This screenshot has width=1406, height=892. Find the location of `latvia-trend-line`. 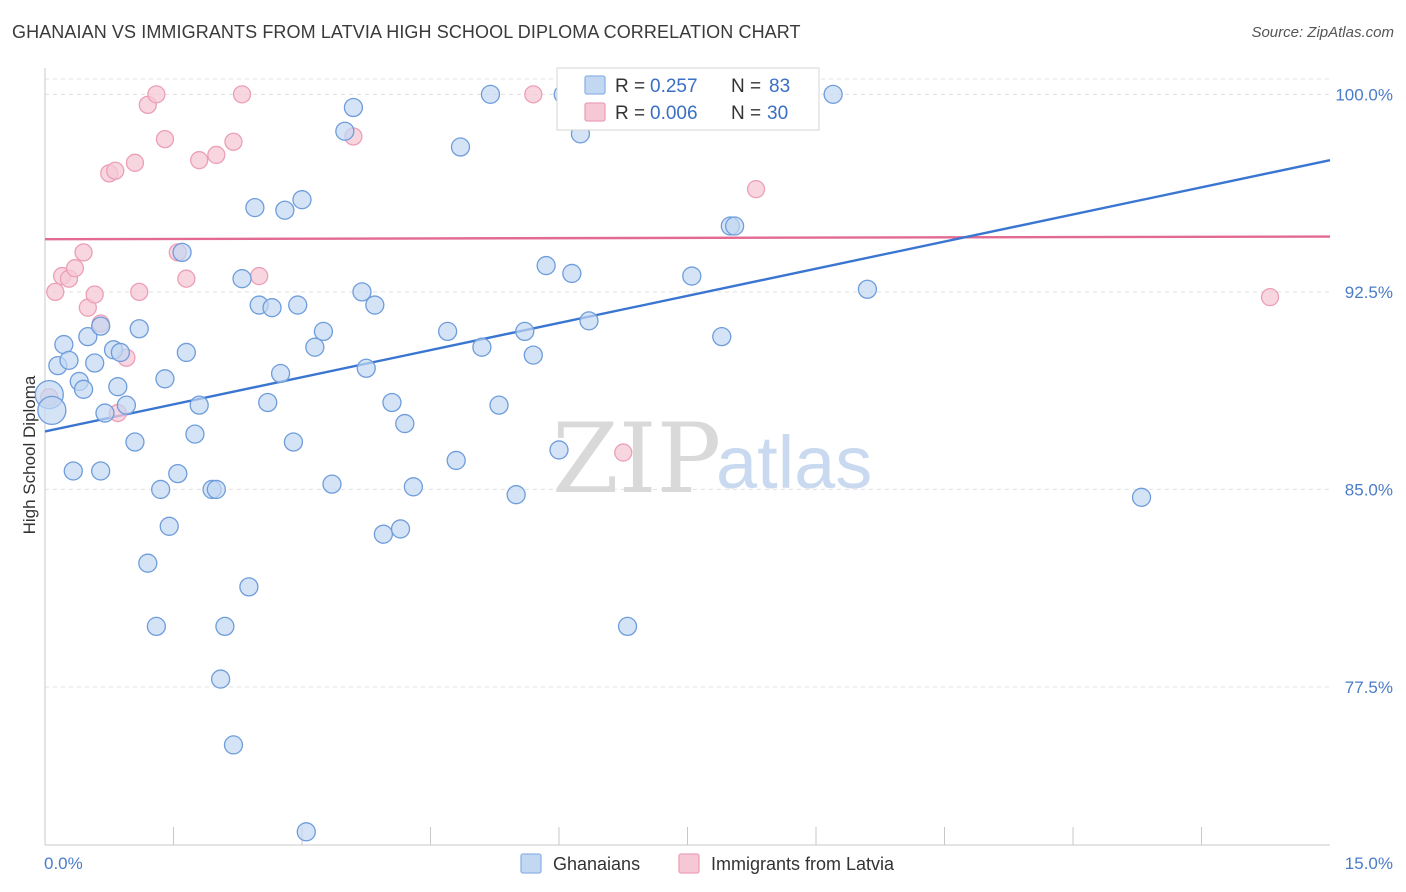

latvia-trend-line is located at coordinates (687, 238).